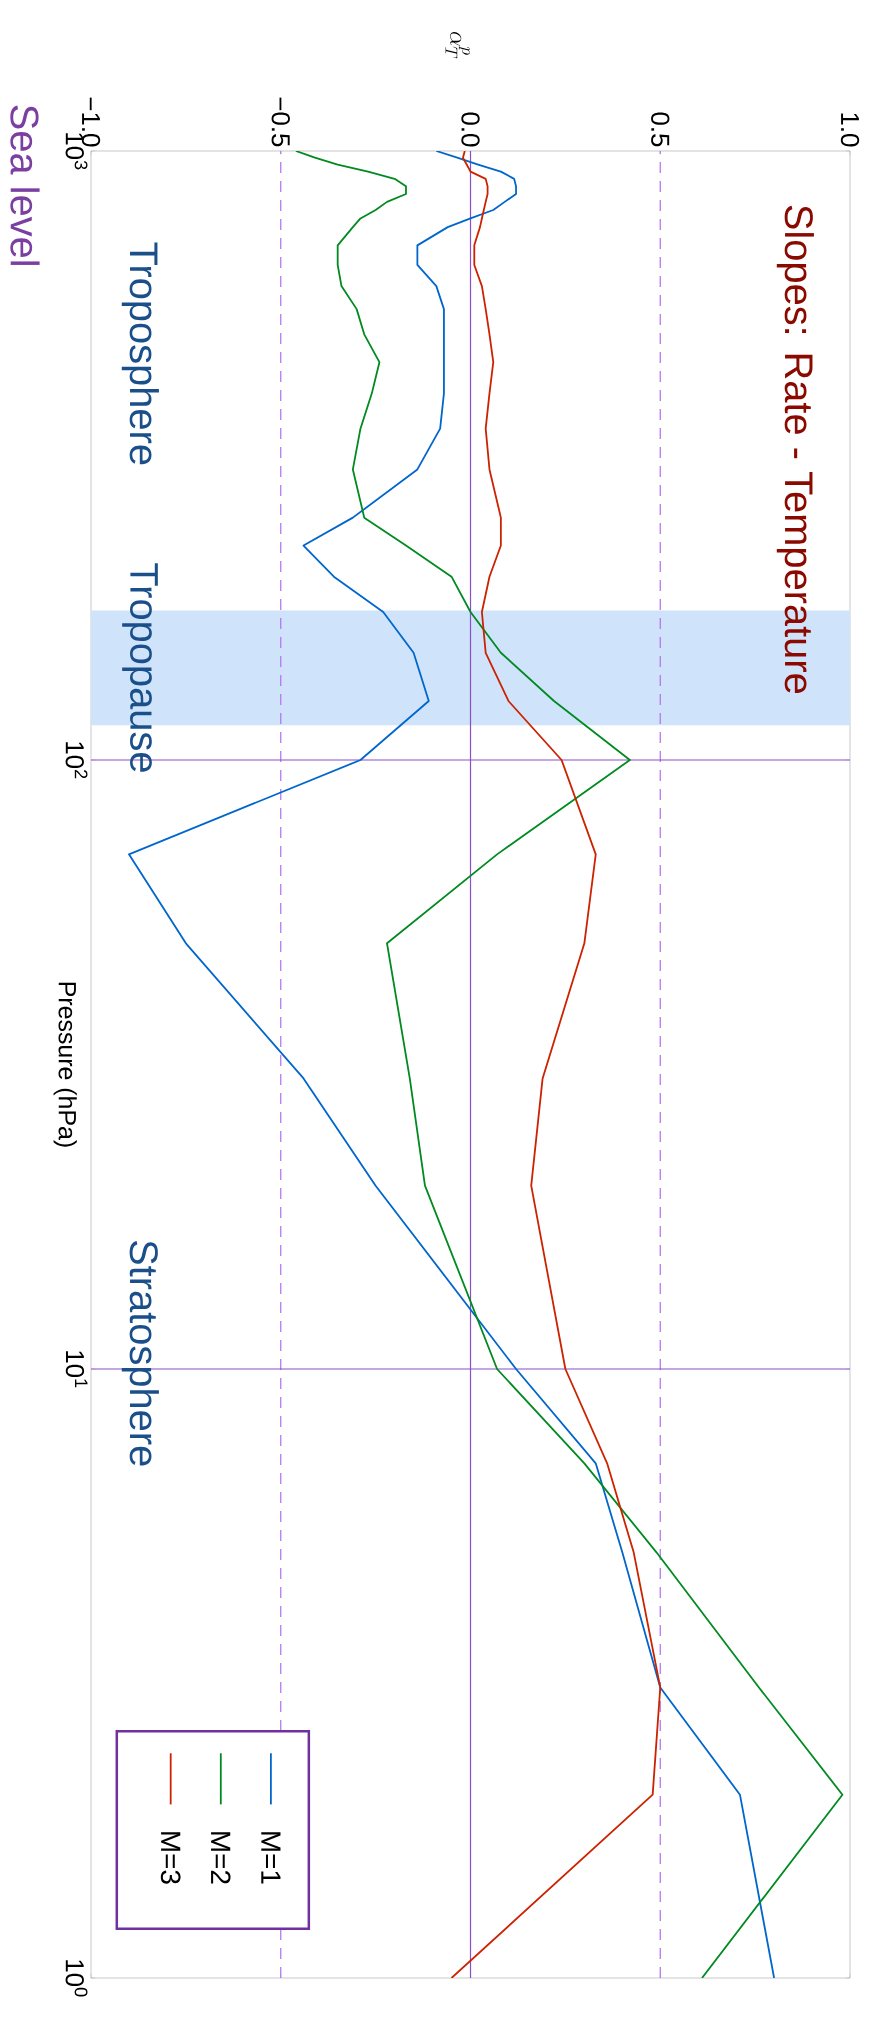 This screenshot has height=2033, width=890. Describe the element at coordinates (850, 130) in the screenshot. I see `x-tick-label: 1.0` at that location.